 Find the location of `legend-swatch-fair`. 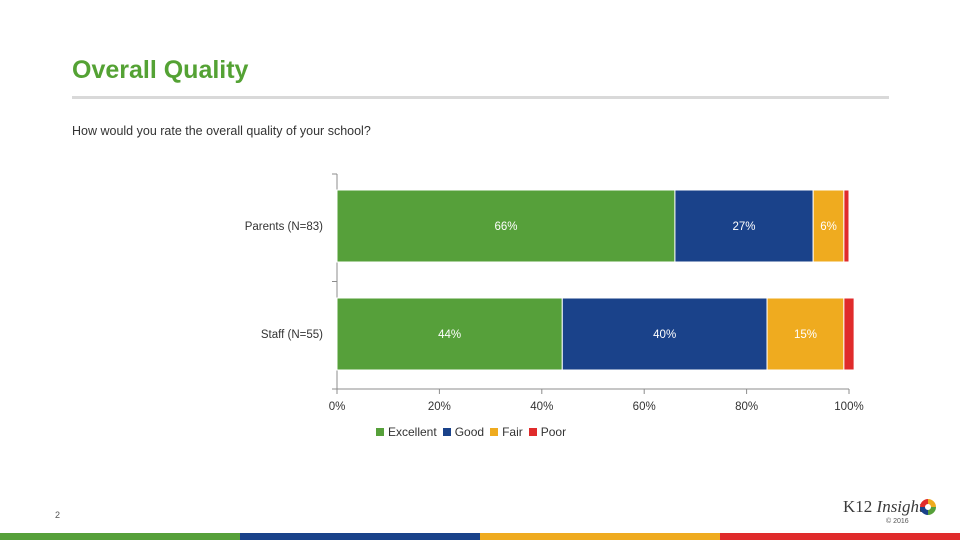

legend-swatch-fair is located at coordinates (494, 432).